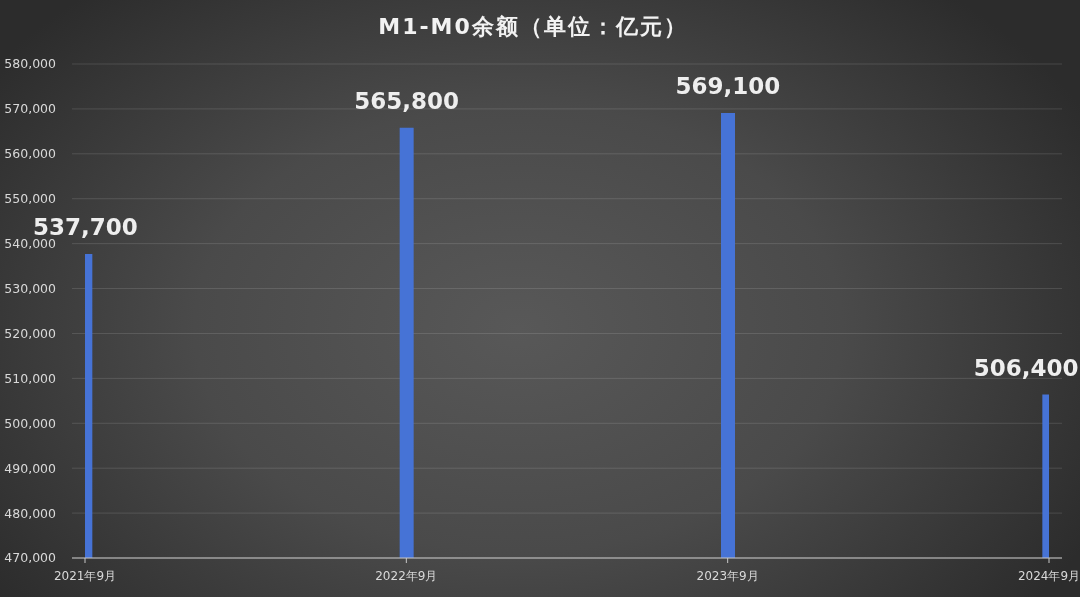 The width and height of the screenshot is (1080, 597). I want to click on y-tick-label: 470,000, so click(30, 558).